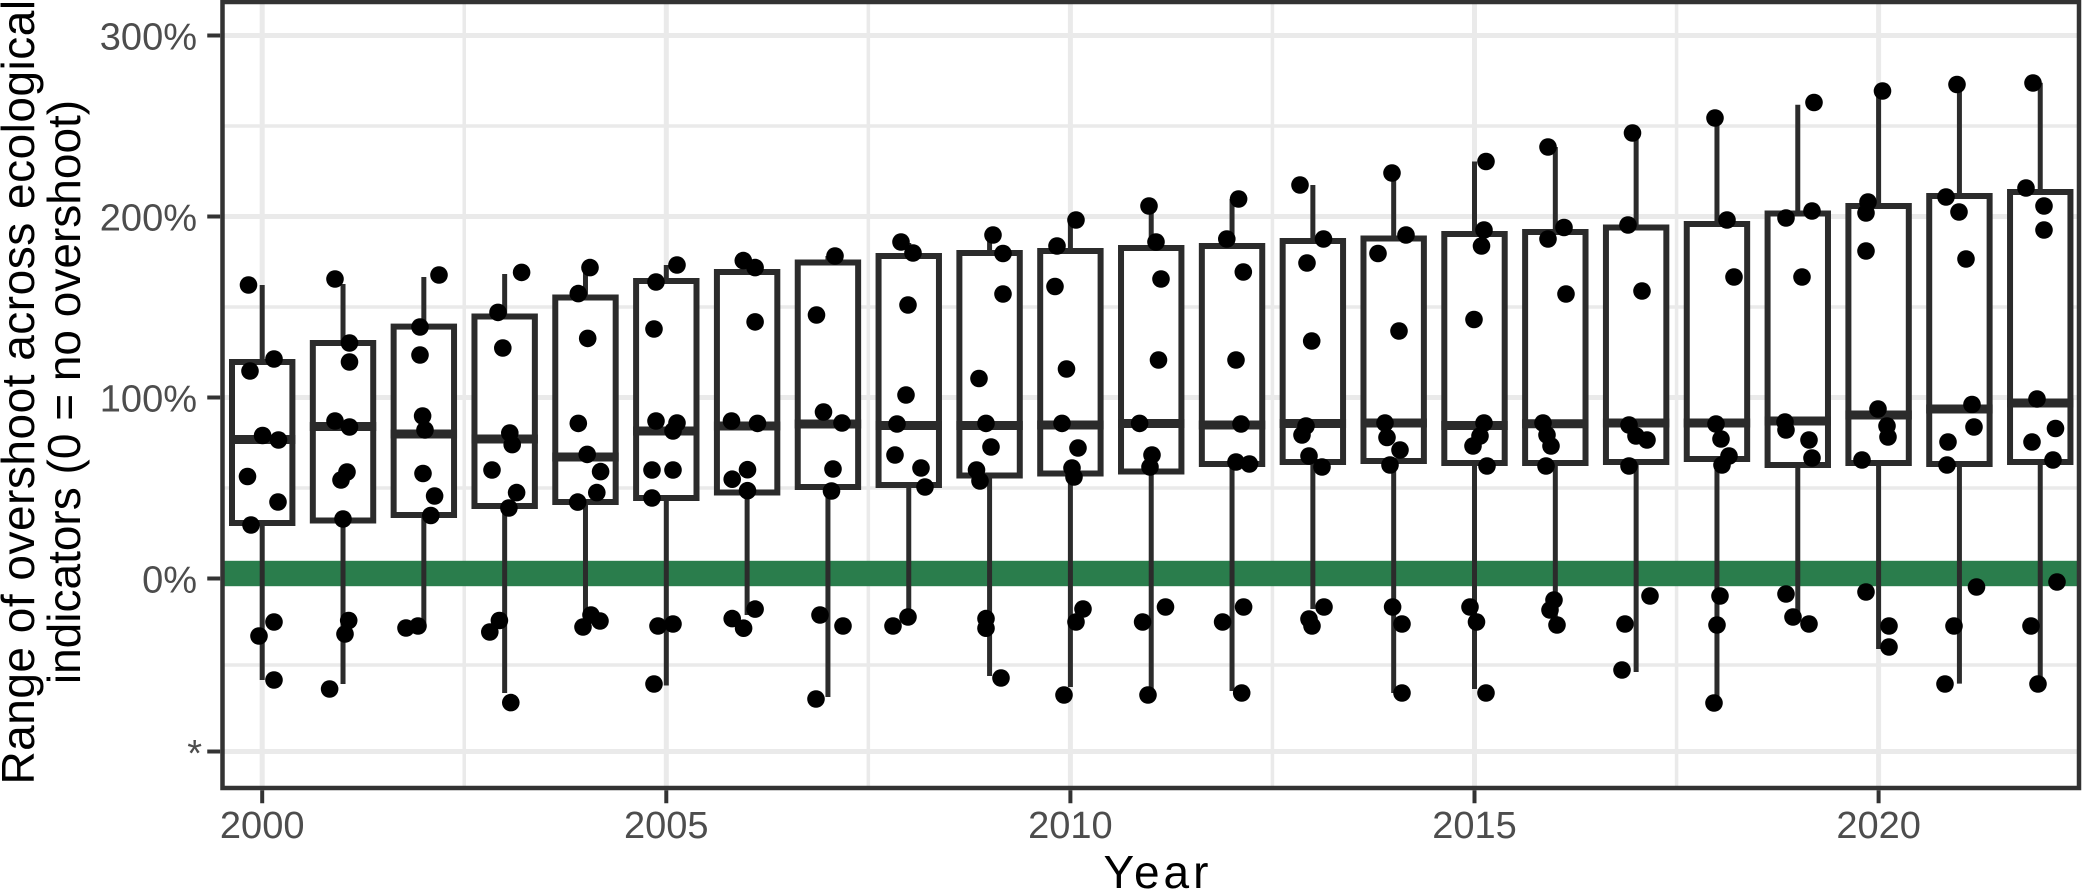 The height and width of the screenshot is (895, 2082). What do you see at coordinates (262, 826) in the screenshot?
I see `svg-text: 2000` at bounding box center [262, 826].